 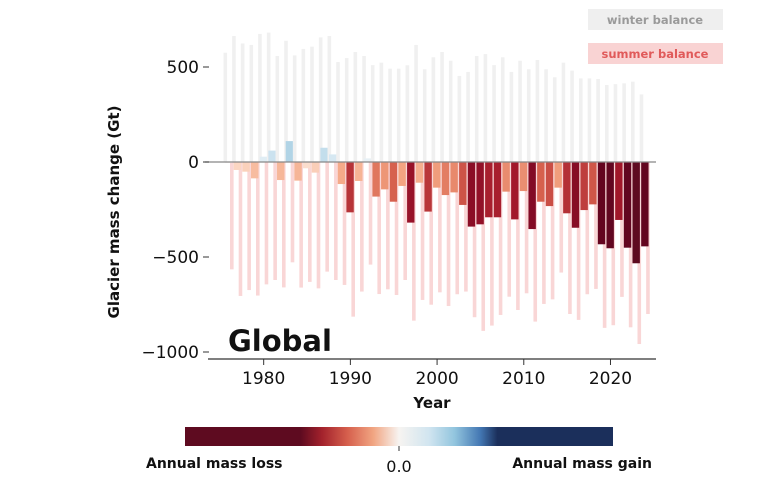 I want to click on y-axis-label: Glacier mass change (Gt), so click(x=114, y=212).